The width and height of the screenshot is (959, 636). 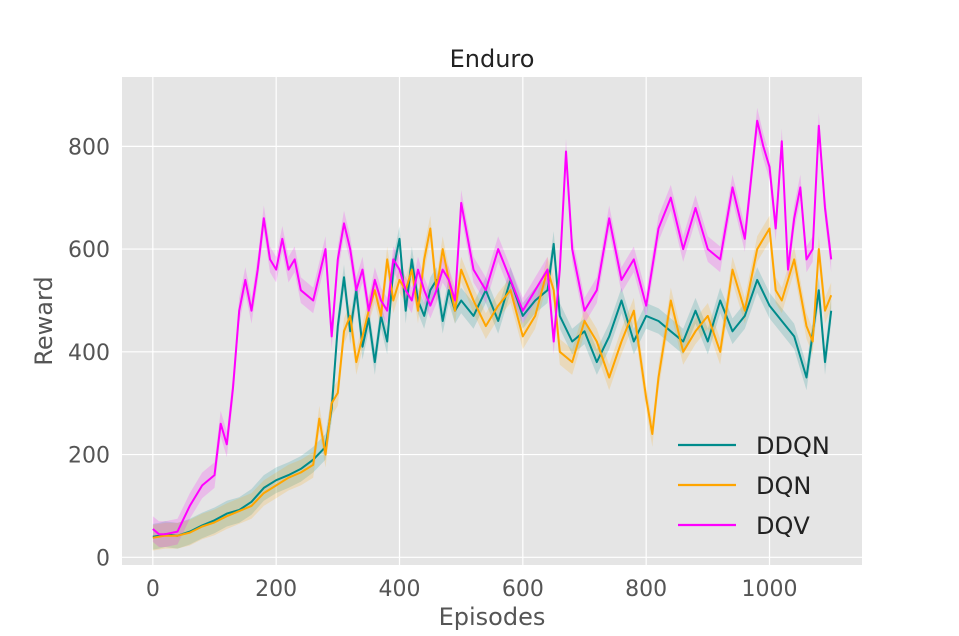 I want to click on x-tick-label: 600, so click(x=523, y=589).